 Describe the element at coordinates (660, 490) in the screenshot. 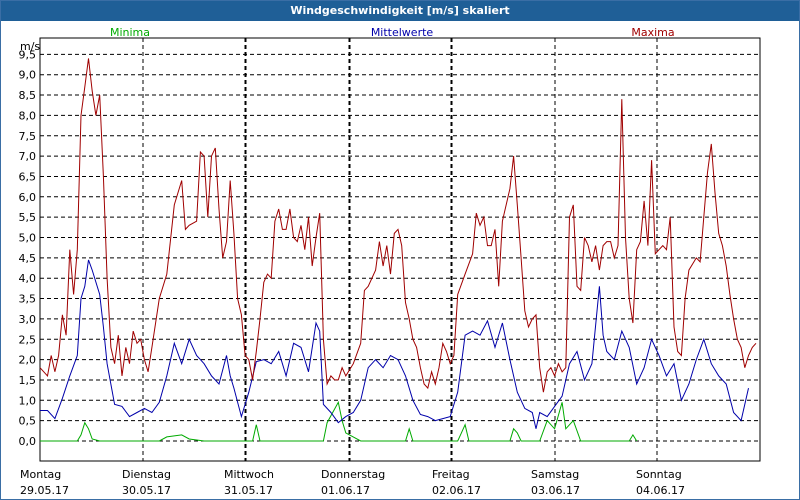

I see `x-date-label: 04.06.17` at that location.